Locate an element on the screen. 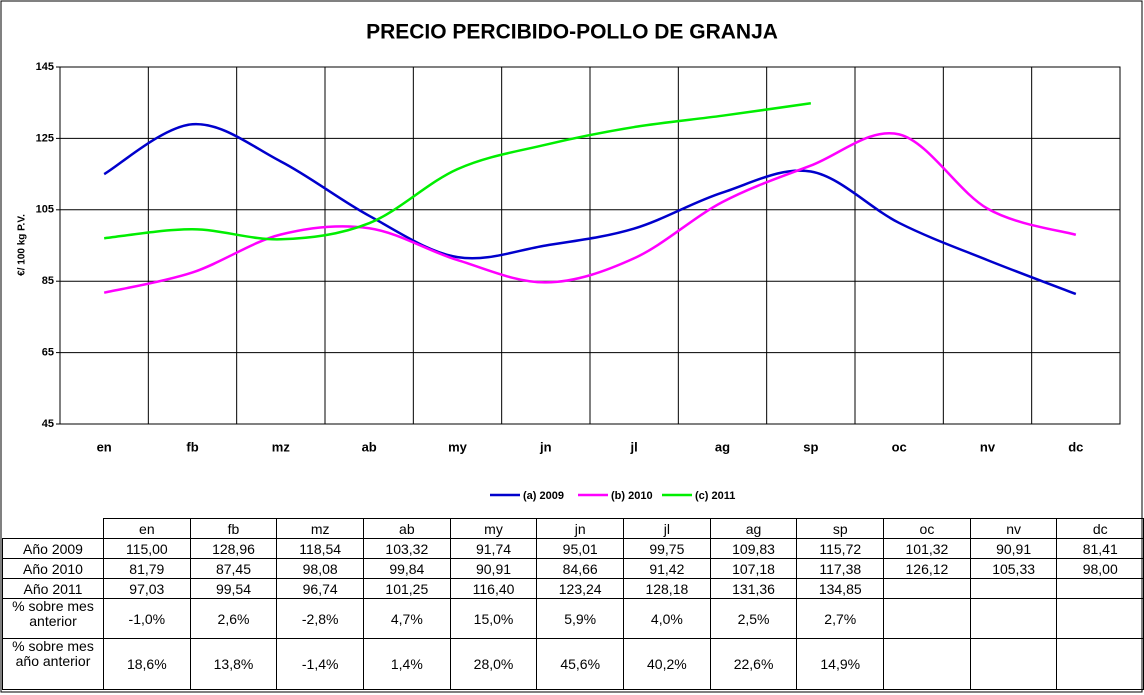 Image resolution: width=1144 pixels, height=695 pixels. table-cell: 98,08 is located at coordinates (320, 568).